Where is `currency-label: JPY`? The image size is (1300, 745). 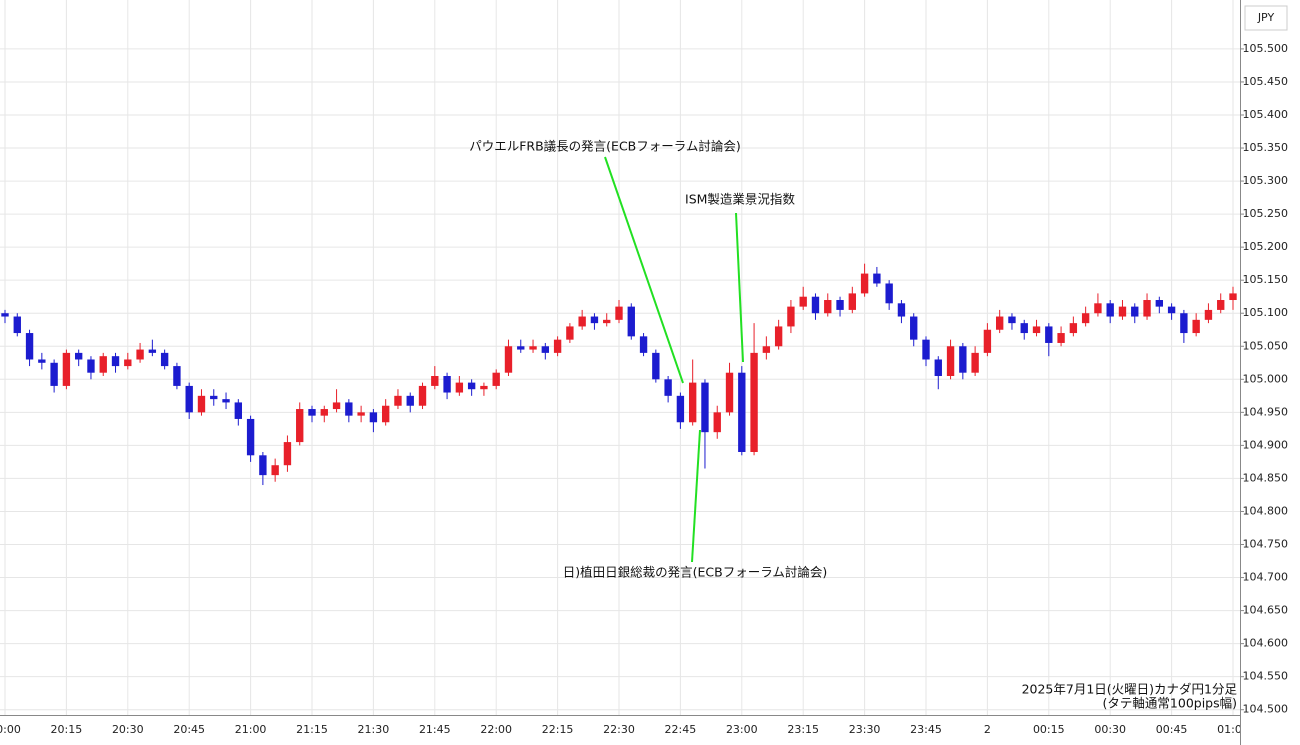 currency-label: JPY is located at coordinates (1266, 17).